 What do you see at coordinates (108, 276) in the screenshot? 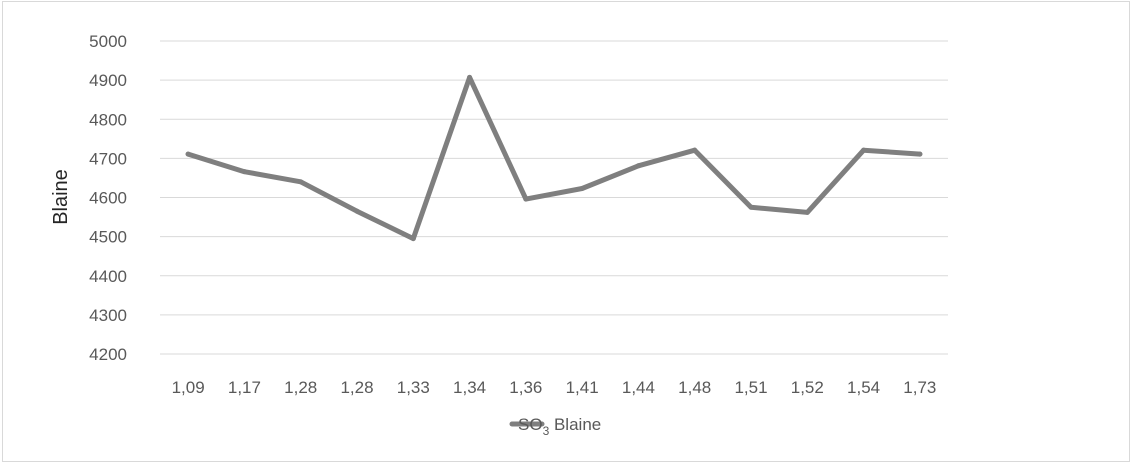
I see `y-tick-label: 4400` at bounding box center [108, 276].